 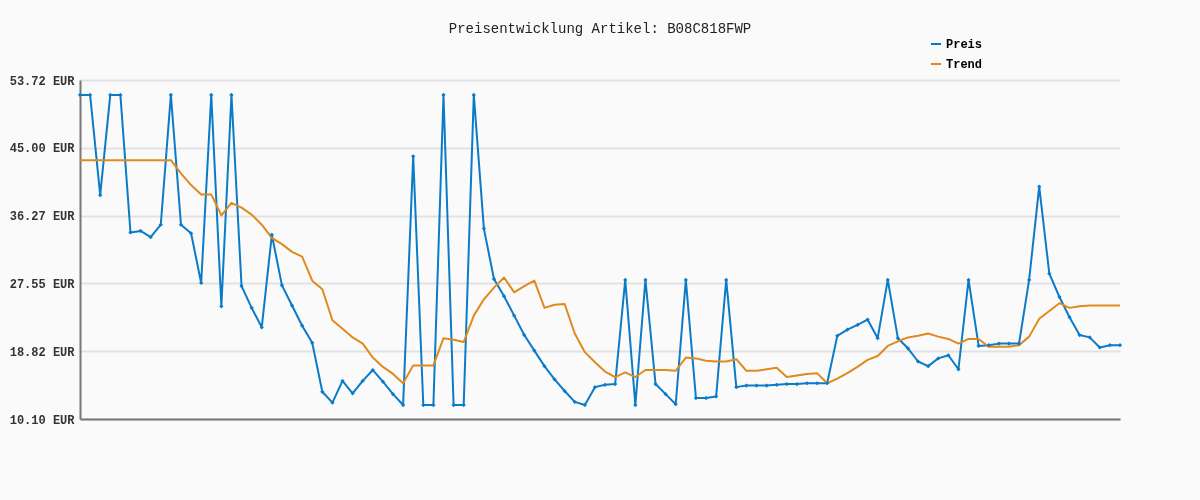 I want to click on y-tick-label: 10.10 EUR, so click(x=42, y=420).